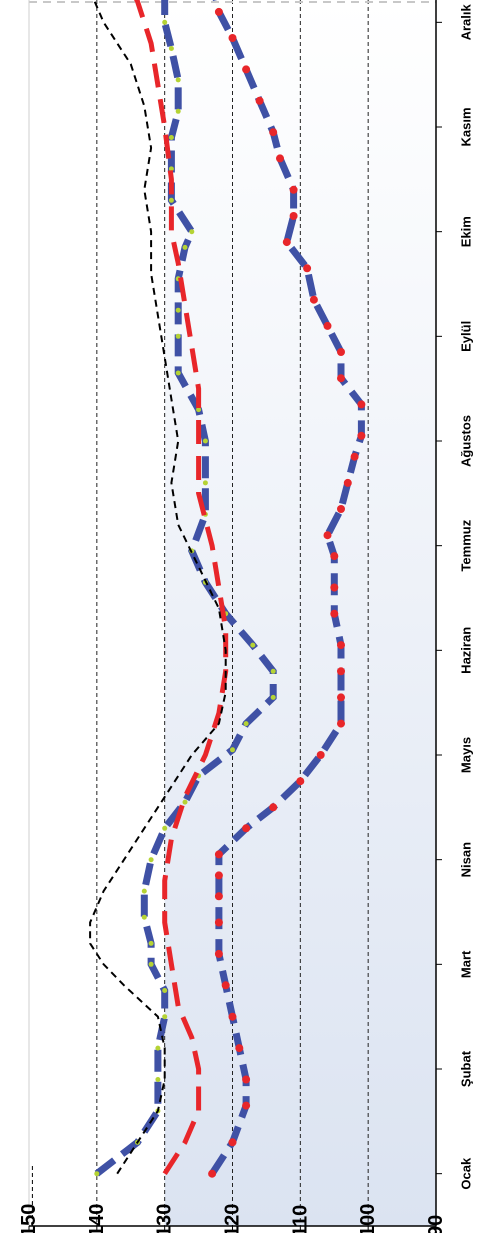  I want to click on category-tick-label: Aralık, so click(466, 22).